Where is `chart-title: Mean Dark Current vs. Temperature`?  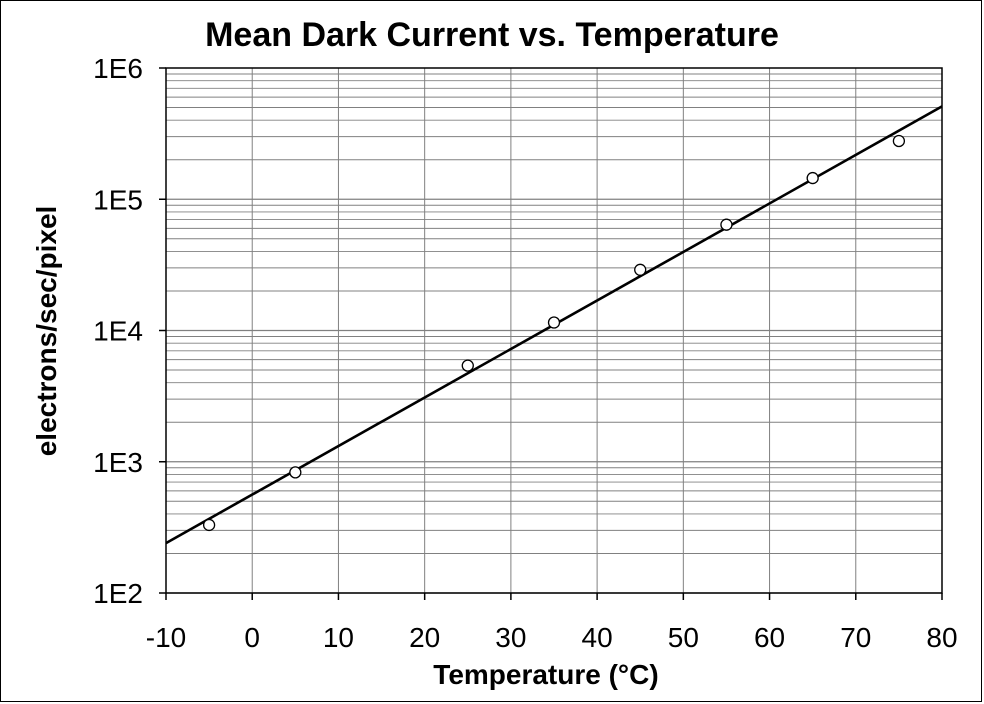
chart-title: Mean Dark Current vs. Temperature is located at coordinates (492, 35).